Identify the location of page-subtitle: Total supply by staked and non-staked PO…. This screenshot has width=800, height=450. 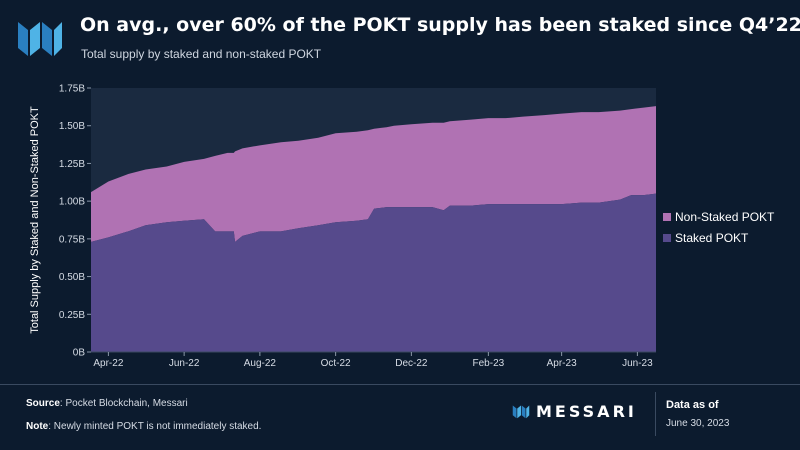
(201, 54).